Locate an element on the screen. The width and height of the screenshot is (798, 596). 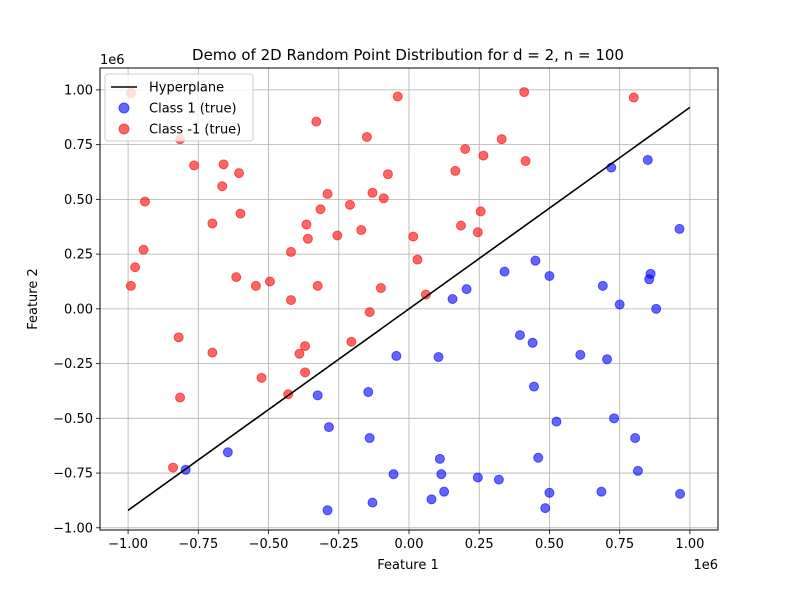
x-axis-label: Feature 1 is located at coordinates (408, 565).